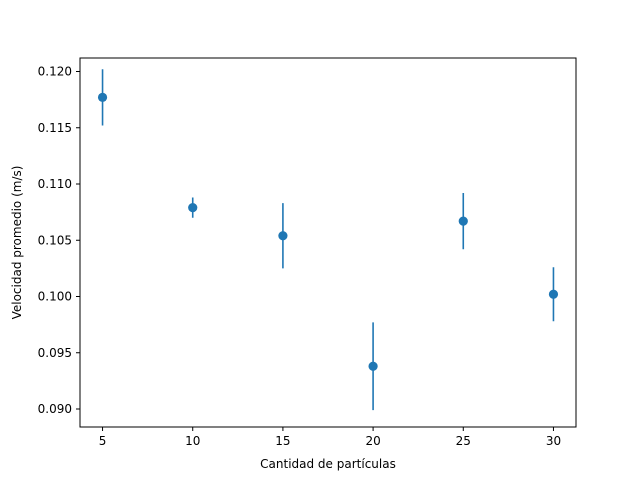 Image resolution: width=640 pixels, height=480 pixels. I want to click on y-tick-label: 0.110, so click(55, 184).